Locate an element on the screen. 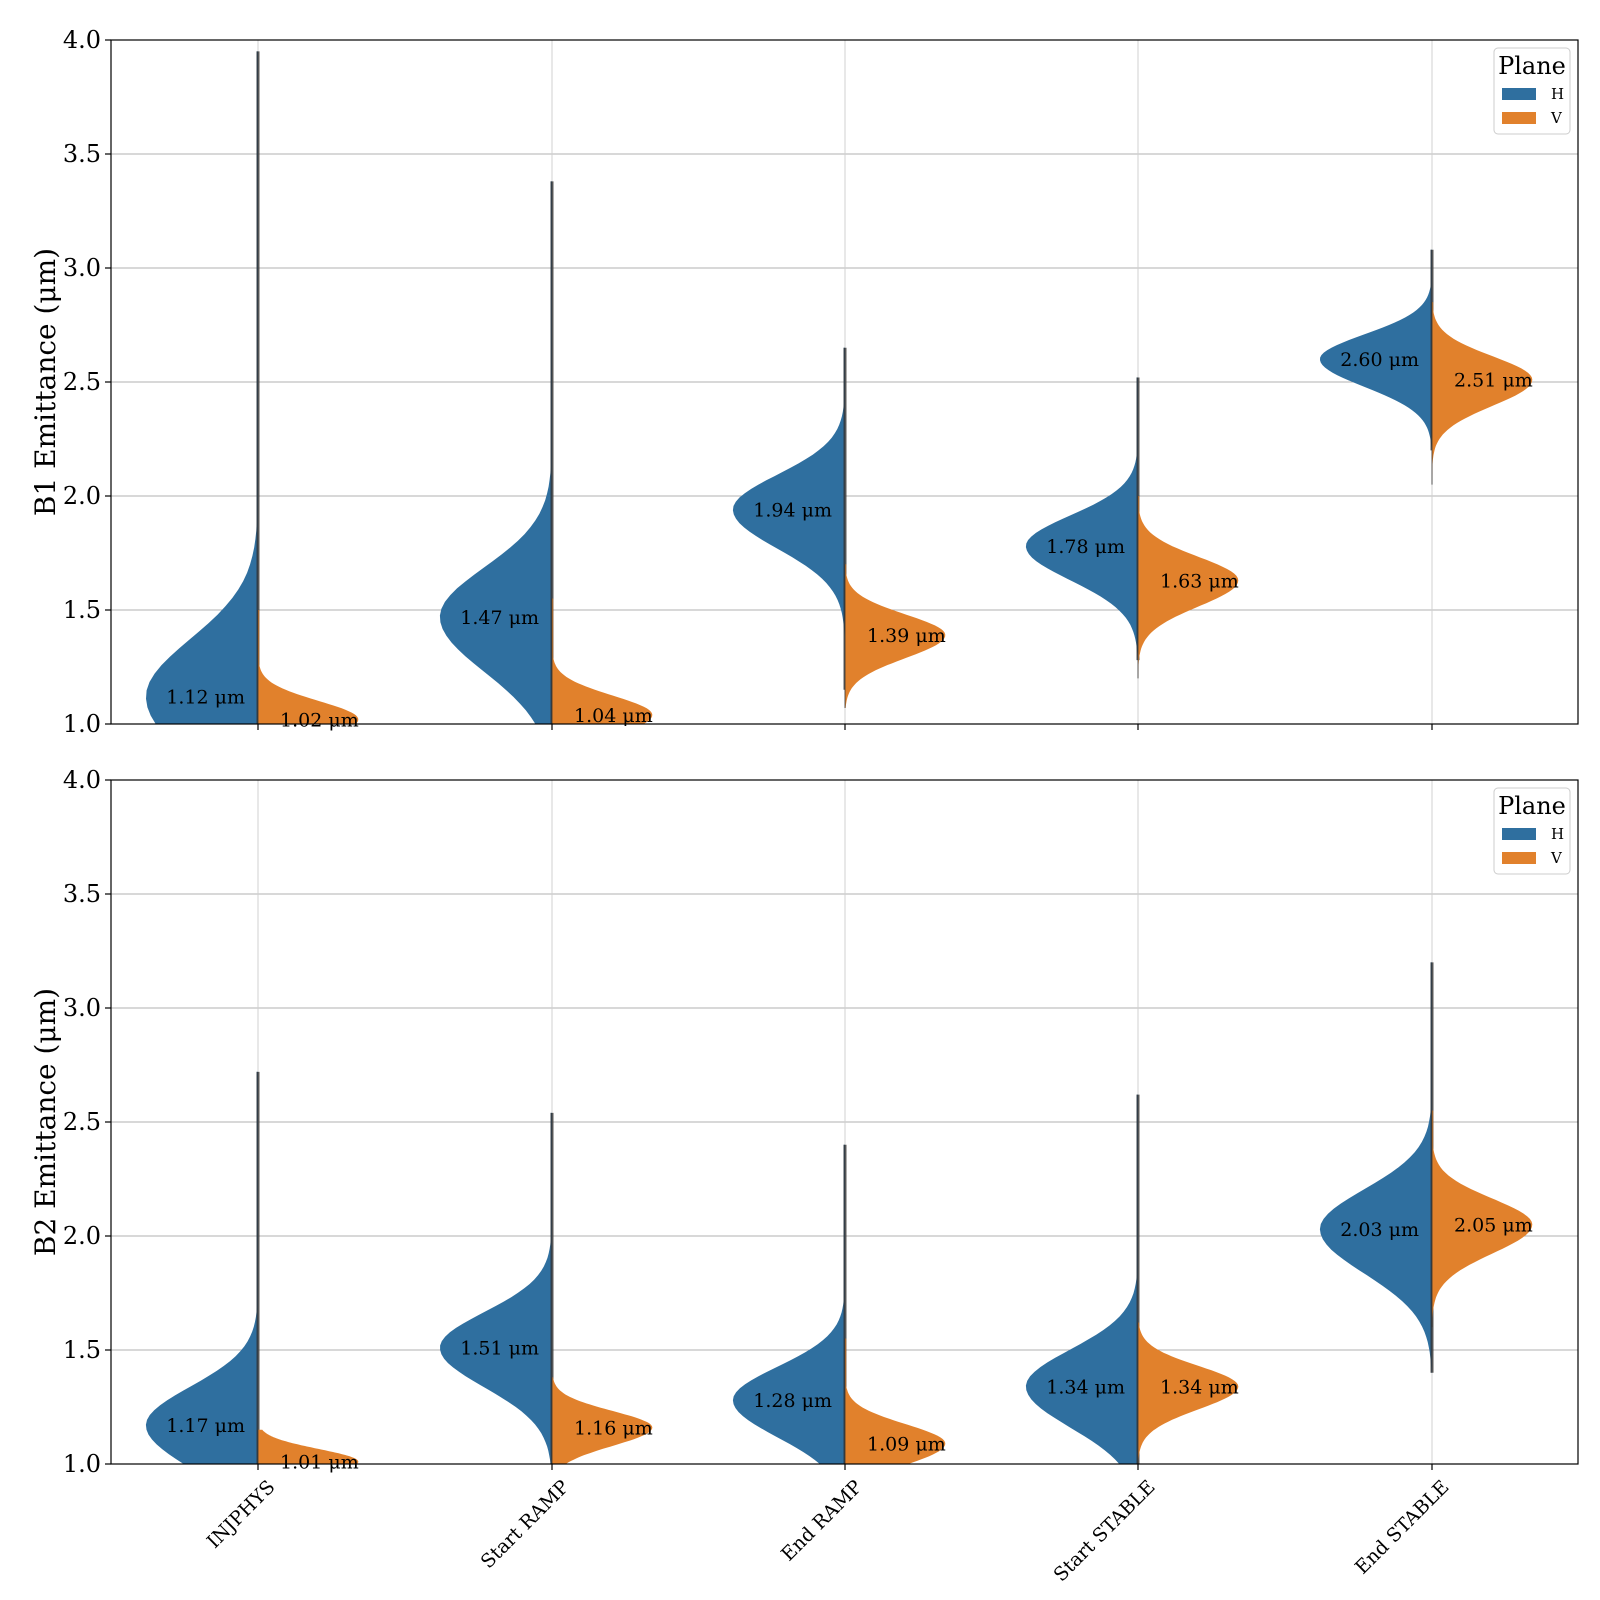  median-label: 2.51 μm is located at coordinates (1493, 381).